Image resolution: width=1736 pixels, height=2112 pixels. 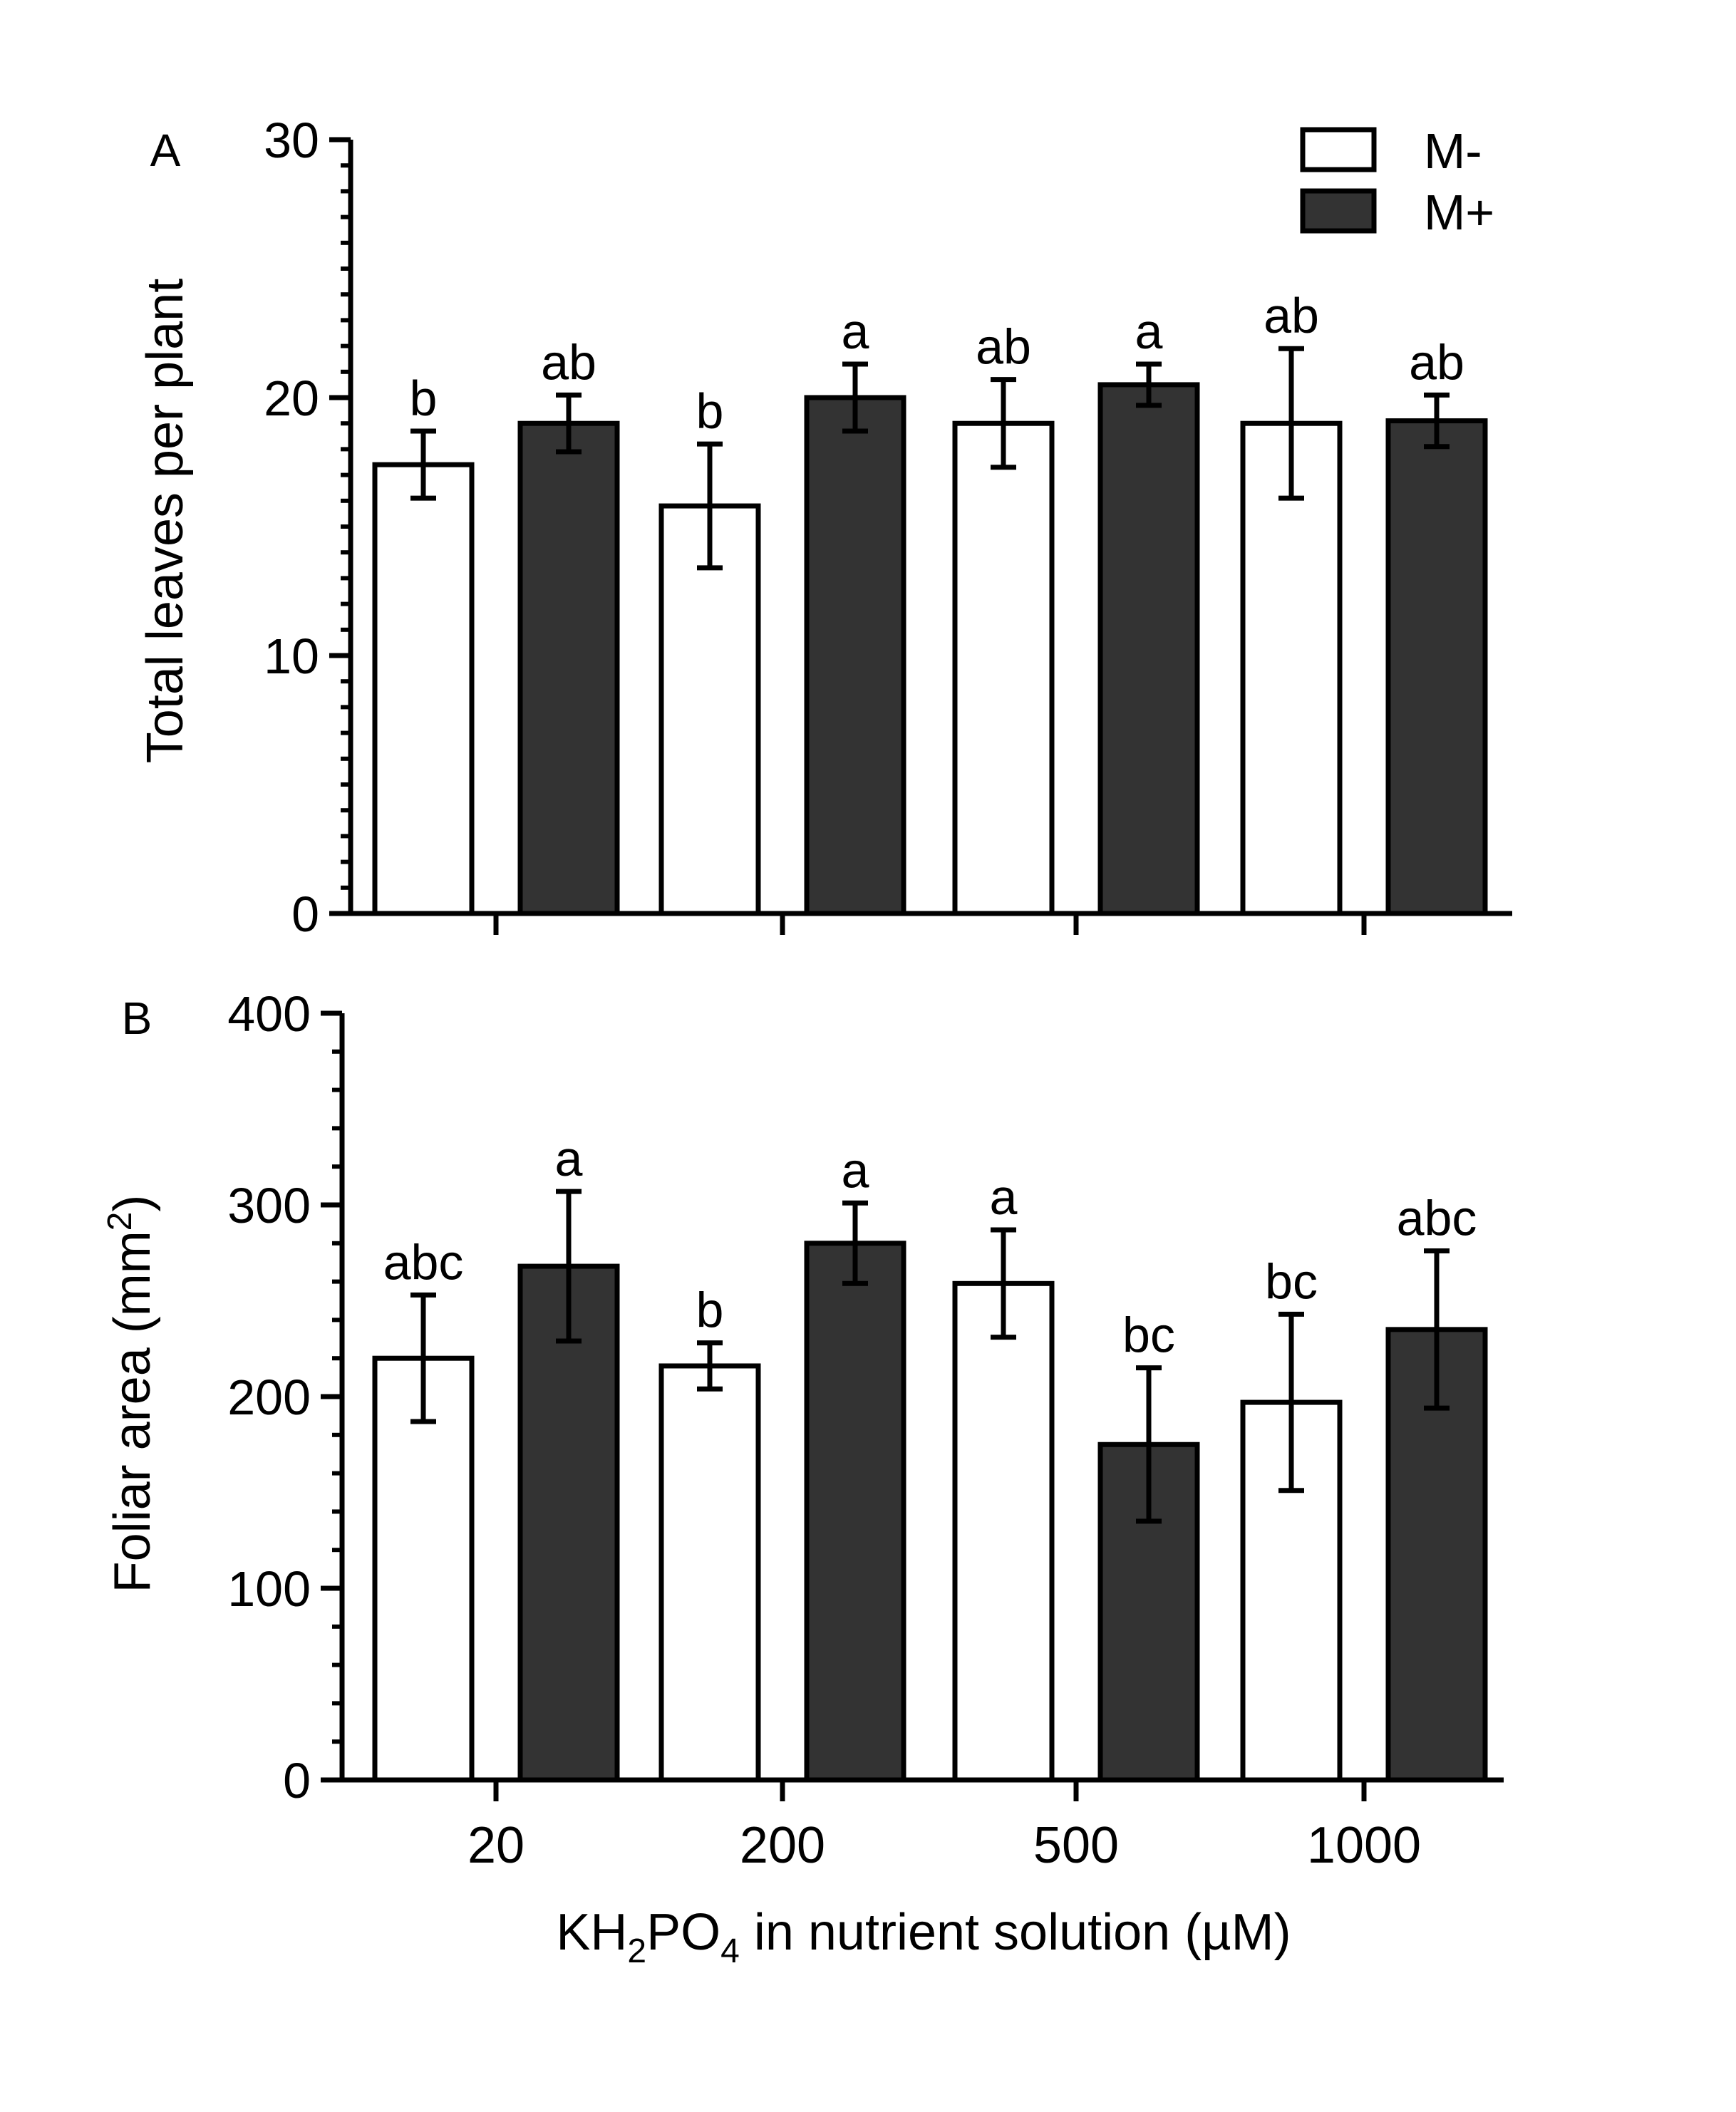 I want to click on panel-b-label: B, so click(x=138, y=1018).